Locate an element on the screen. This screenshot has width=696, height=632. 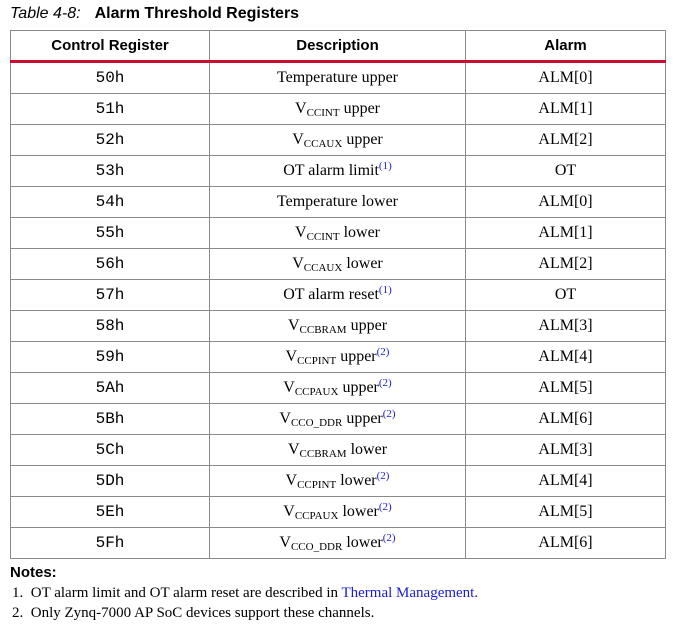
register-address: 5Fh is located at coordinates (110, 543).